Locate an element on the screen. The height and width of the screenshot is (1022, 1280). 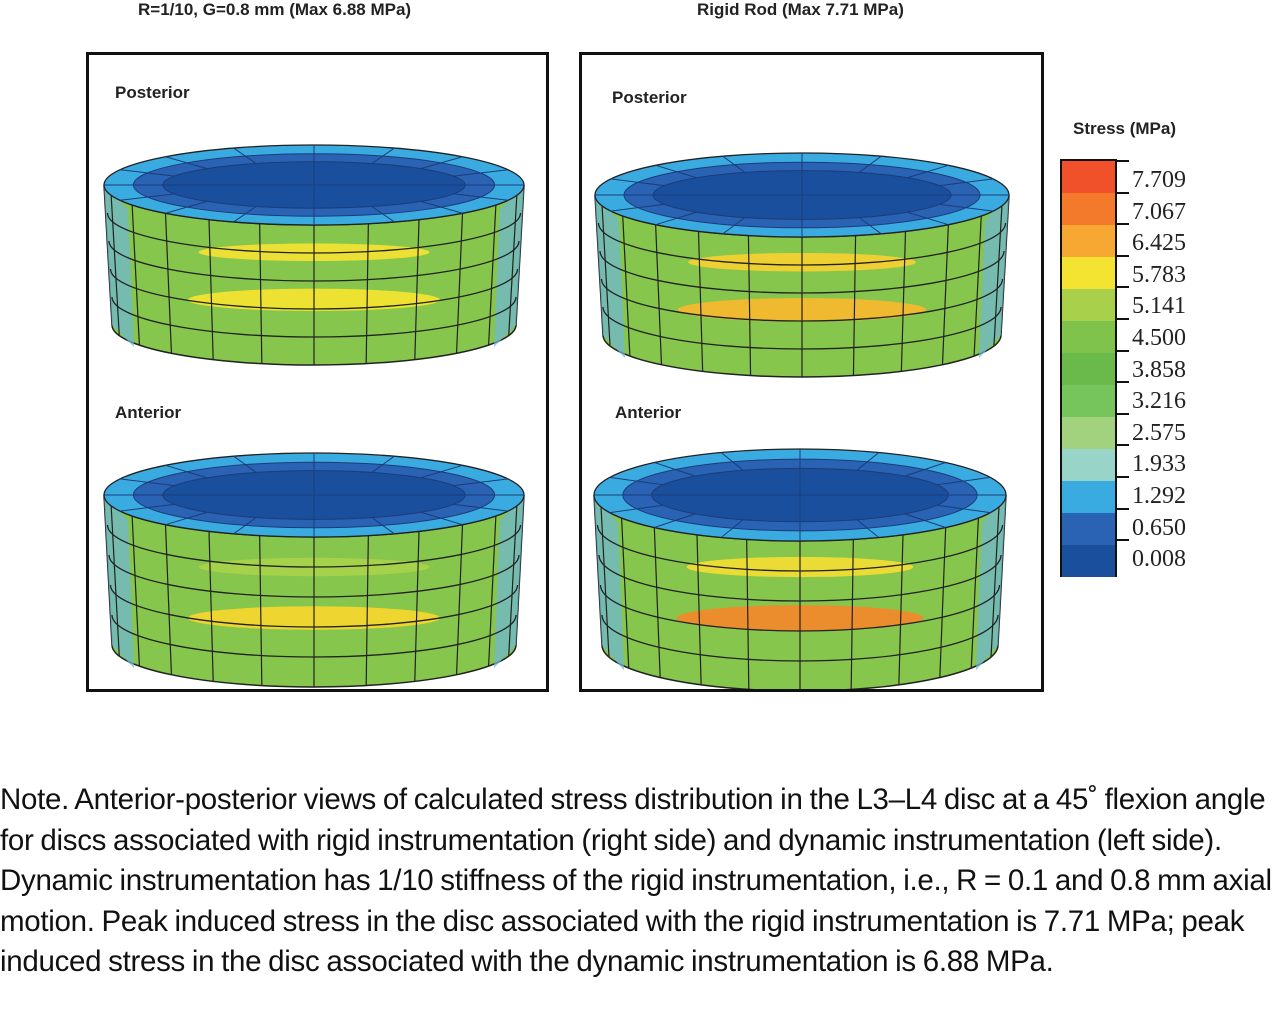
legend-value: 5.141 is located at coordinates (1159, 306).